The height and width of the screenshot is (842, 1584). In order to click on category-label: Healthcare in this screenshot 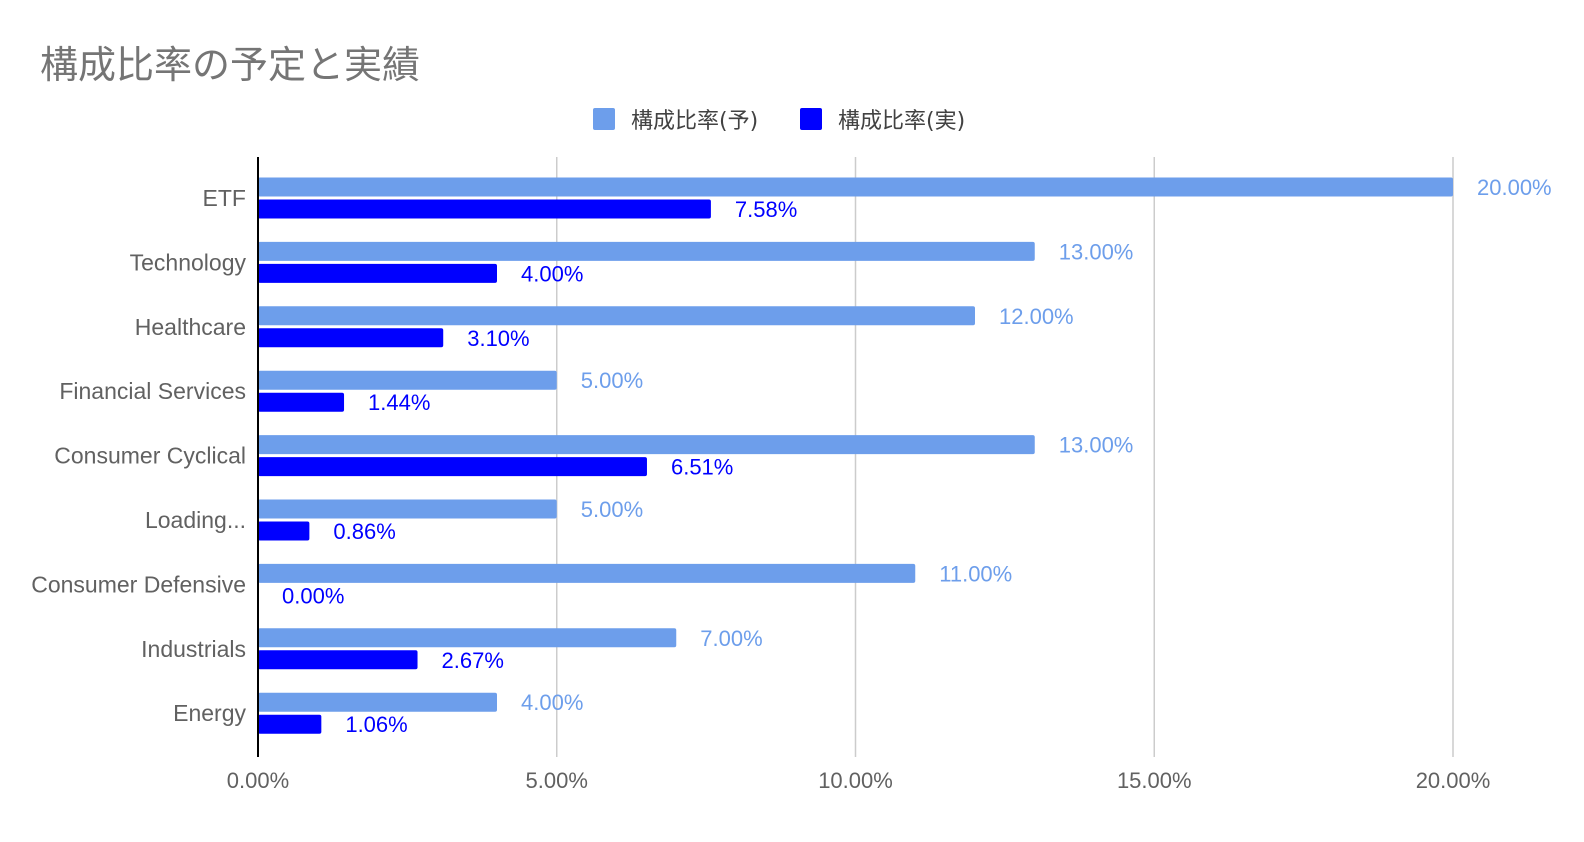, I will do `click(190, 327)`.